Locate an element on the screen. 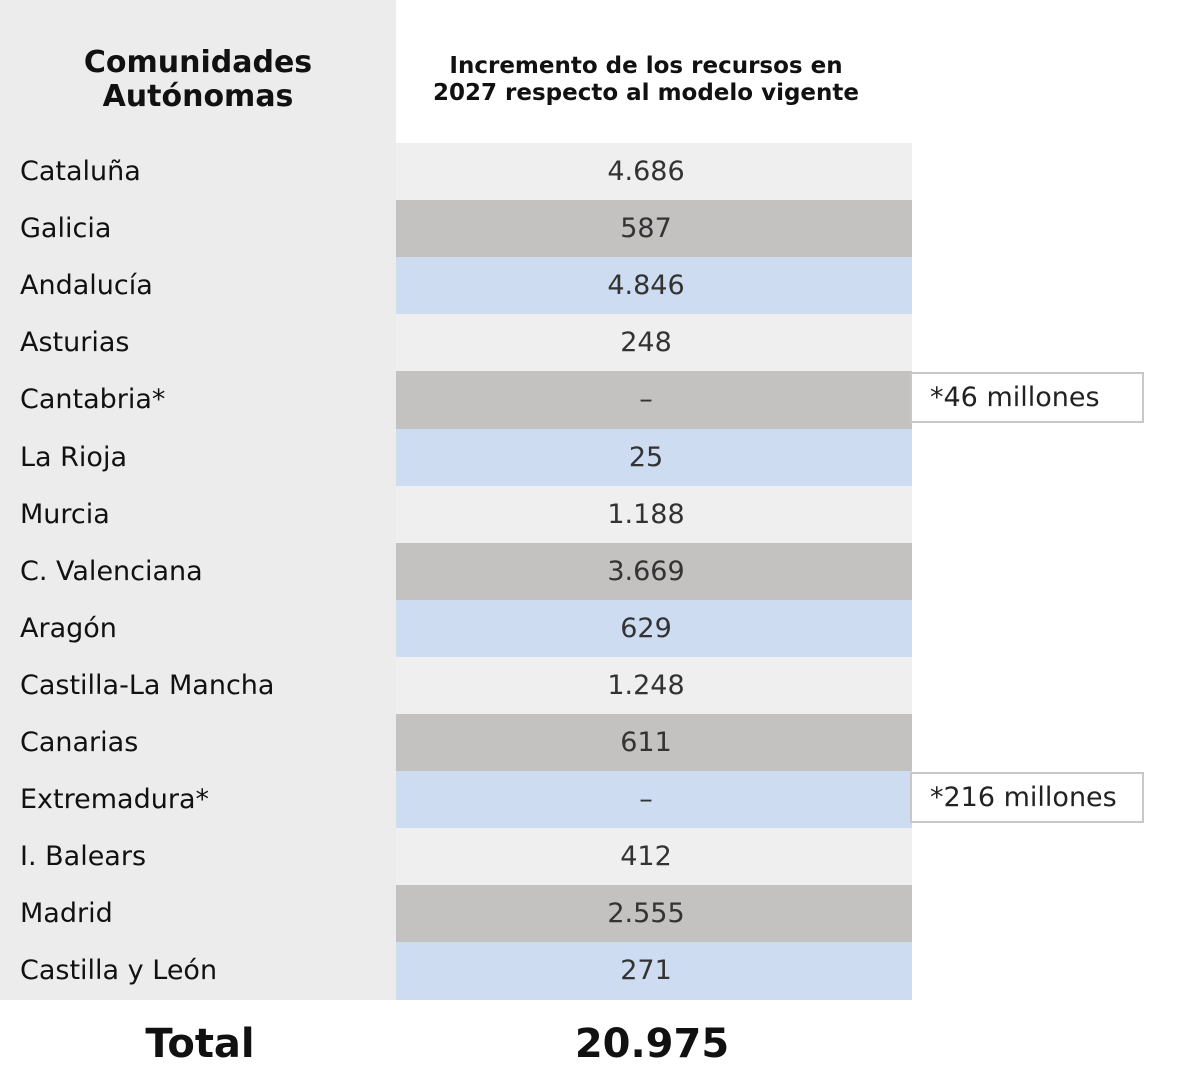 The image size is (1200, 1090). row-value: 1.248 is located at coordinates (646, 685).